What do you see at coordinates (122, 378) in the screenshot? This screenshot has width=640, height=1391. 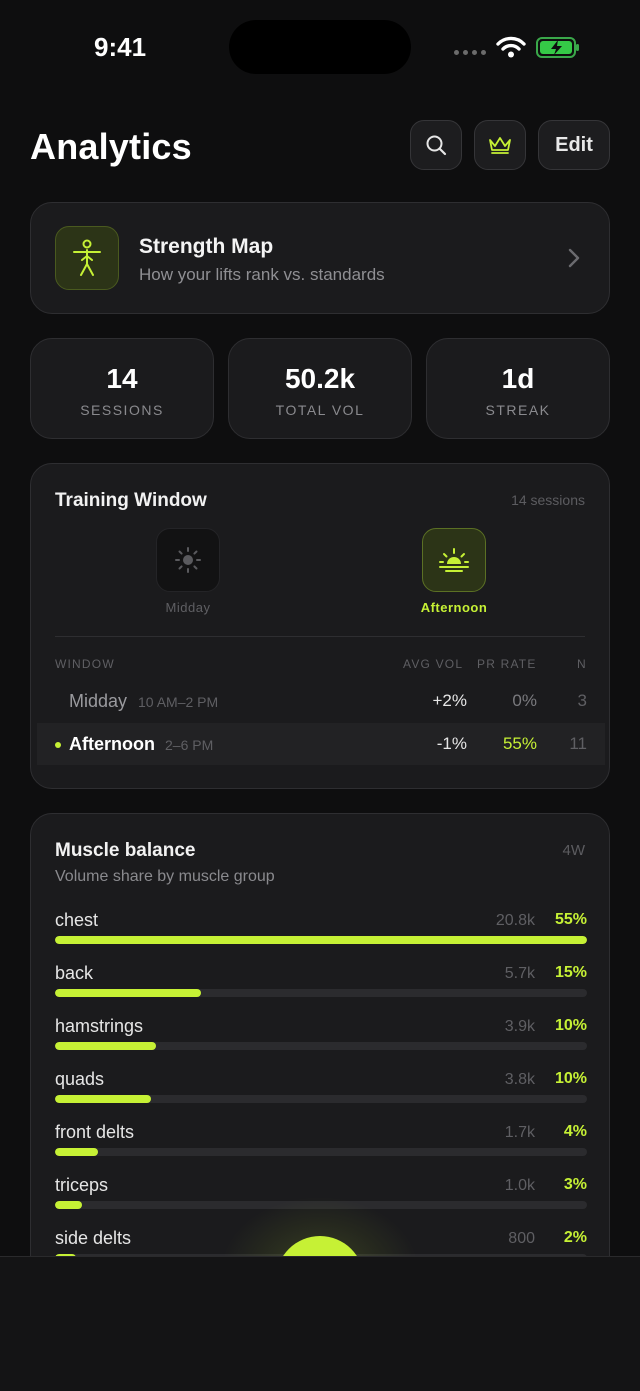 I see `stat-value: 14` at bounding box center [122, 378].